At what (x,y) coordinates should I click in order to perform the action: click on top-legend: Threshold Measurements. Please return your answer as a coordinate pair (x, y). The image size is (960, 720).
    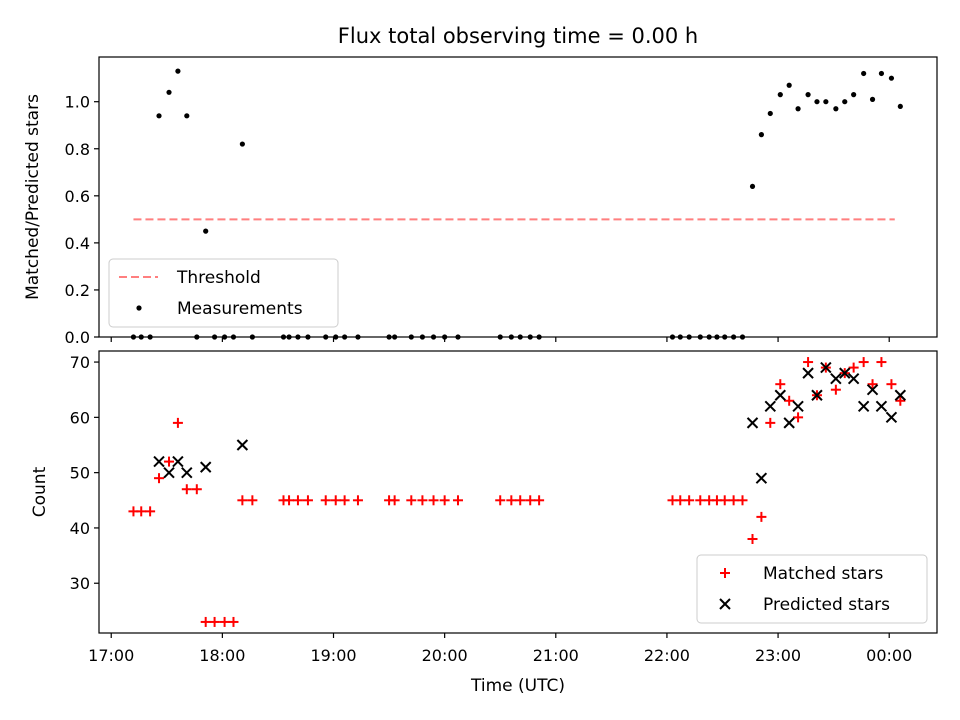
    Looking at the image, I should click on (223, 293).